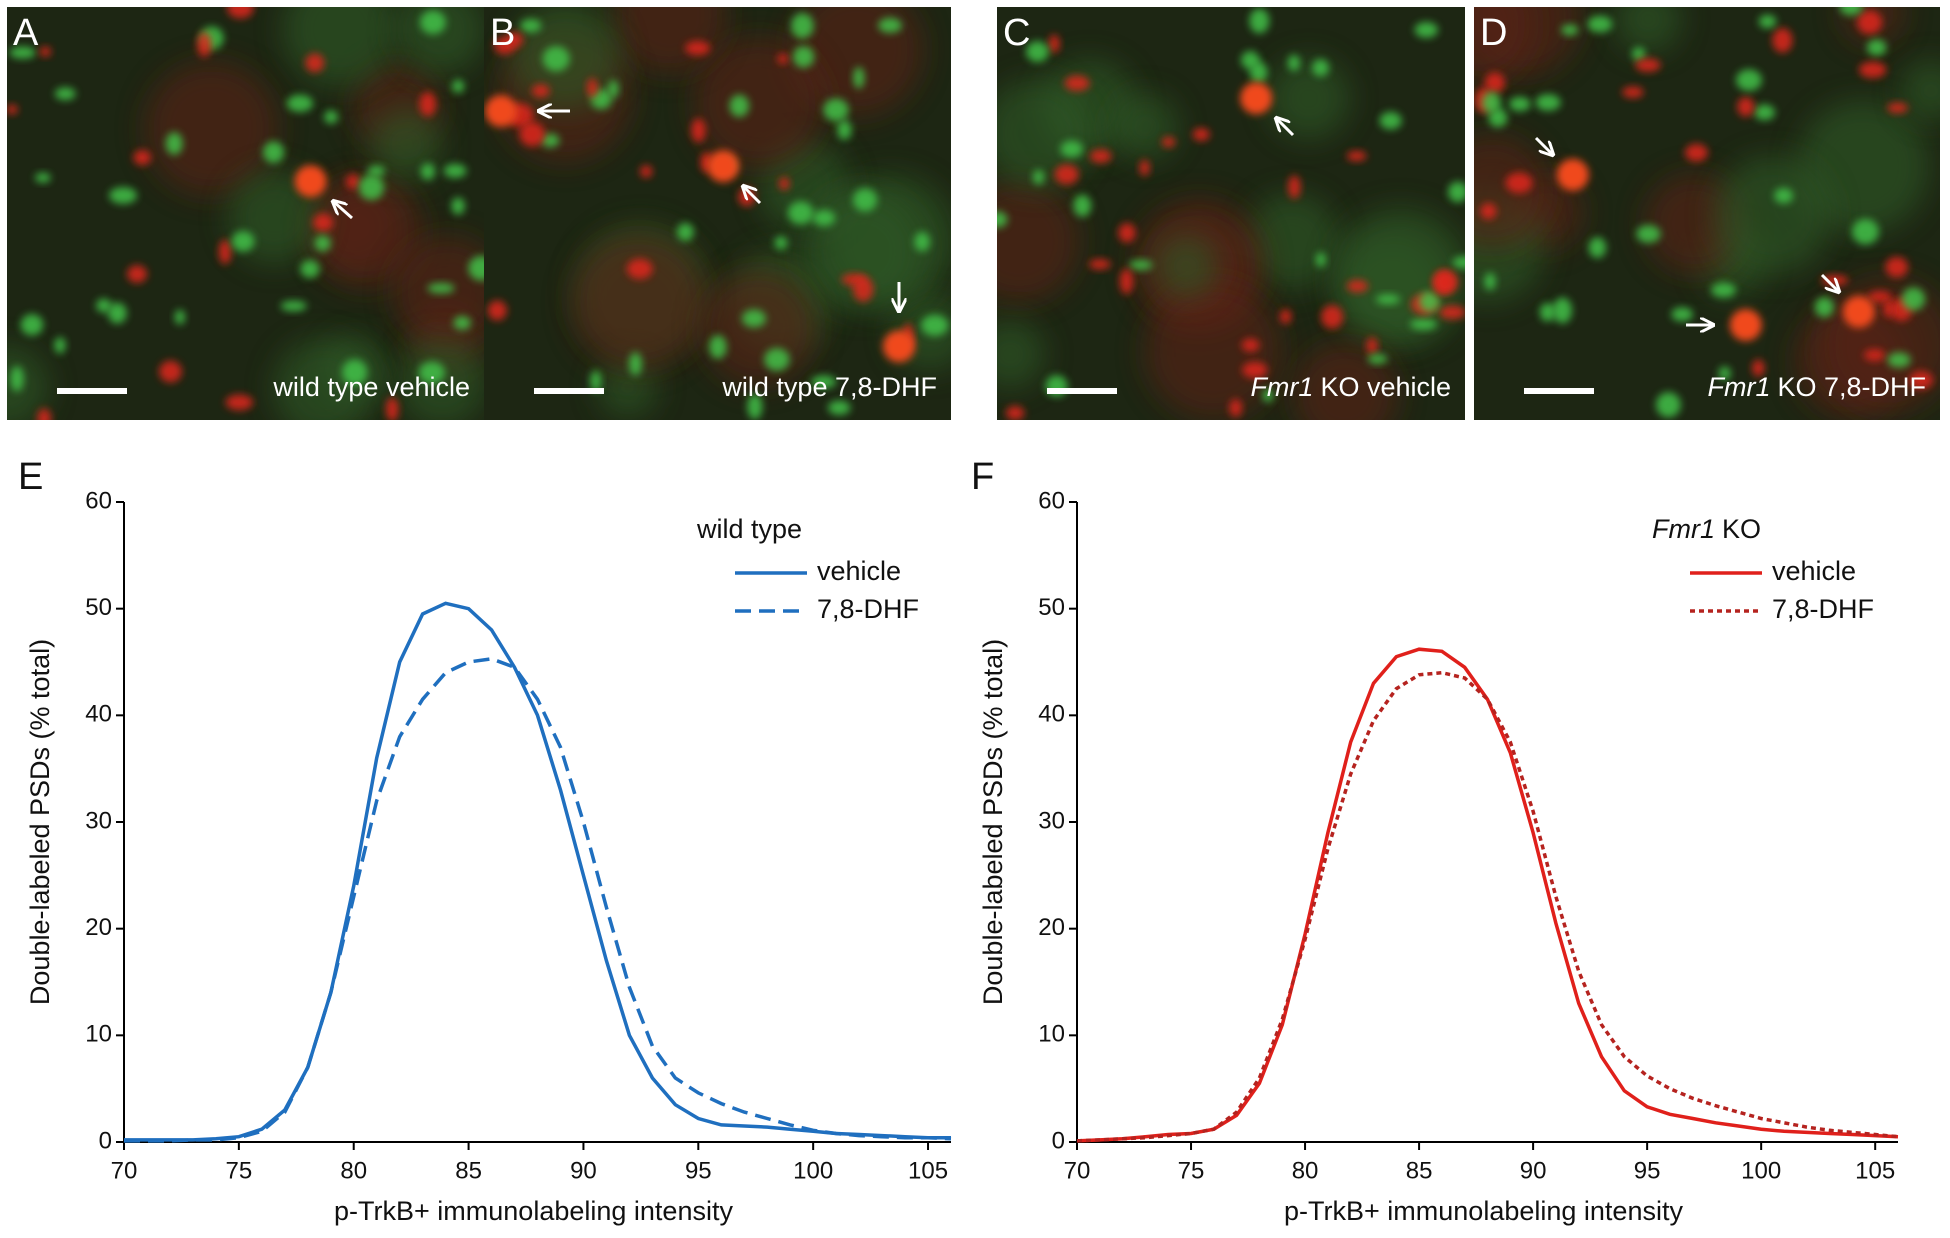  I want to click on legend-label: vehicle, so click(859, 571).